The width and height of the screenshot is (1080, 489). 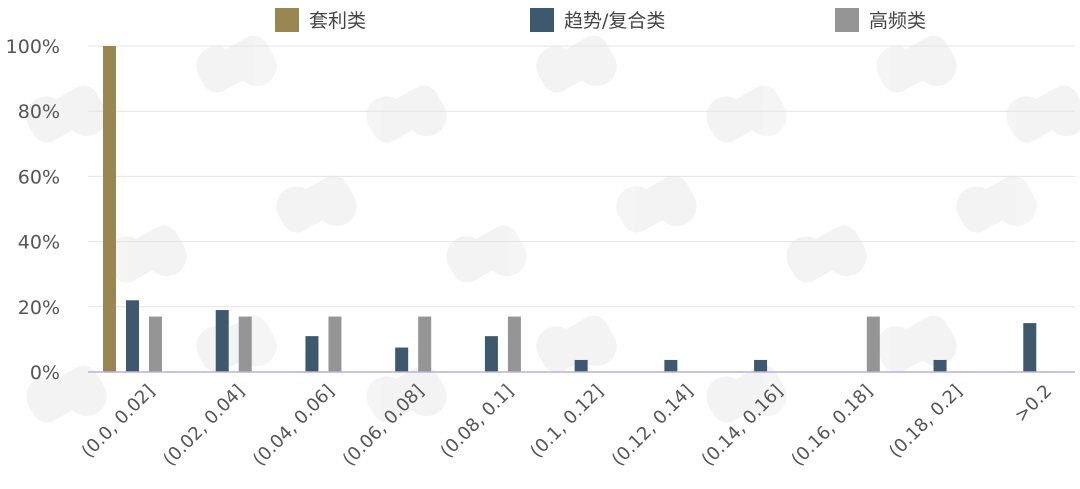 What do you see at coordinates (39, 112) in the screenshot?
I see `y-tick-label: 80%` at bounding box center [39, 112].